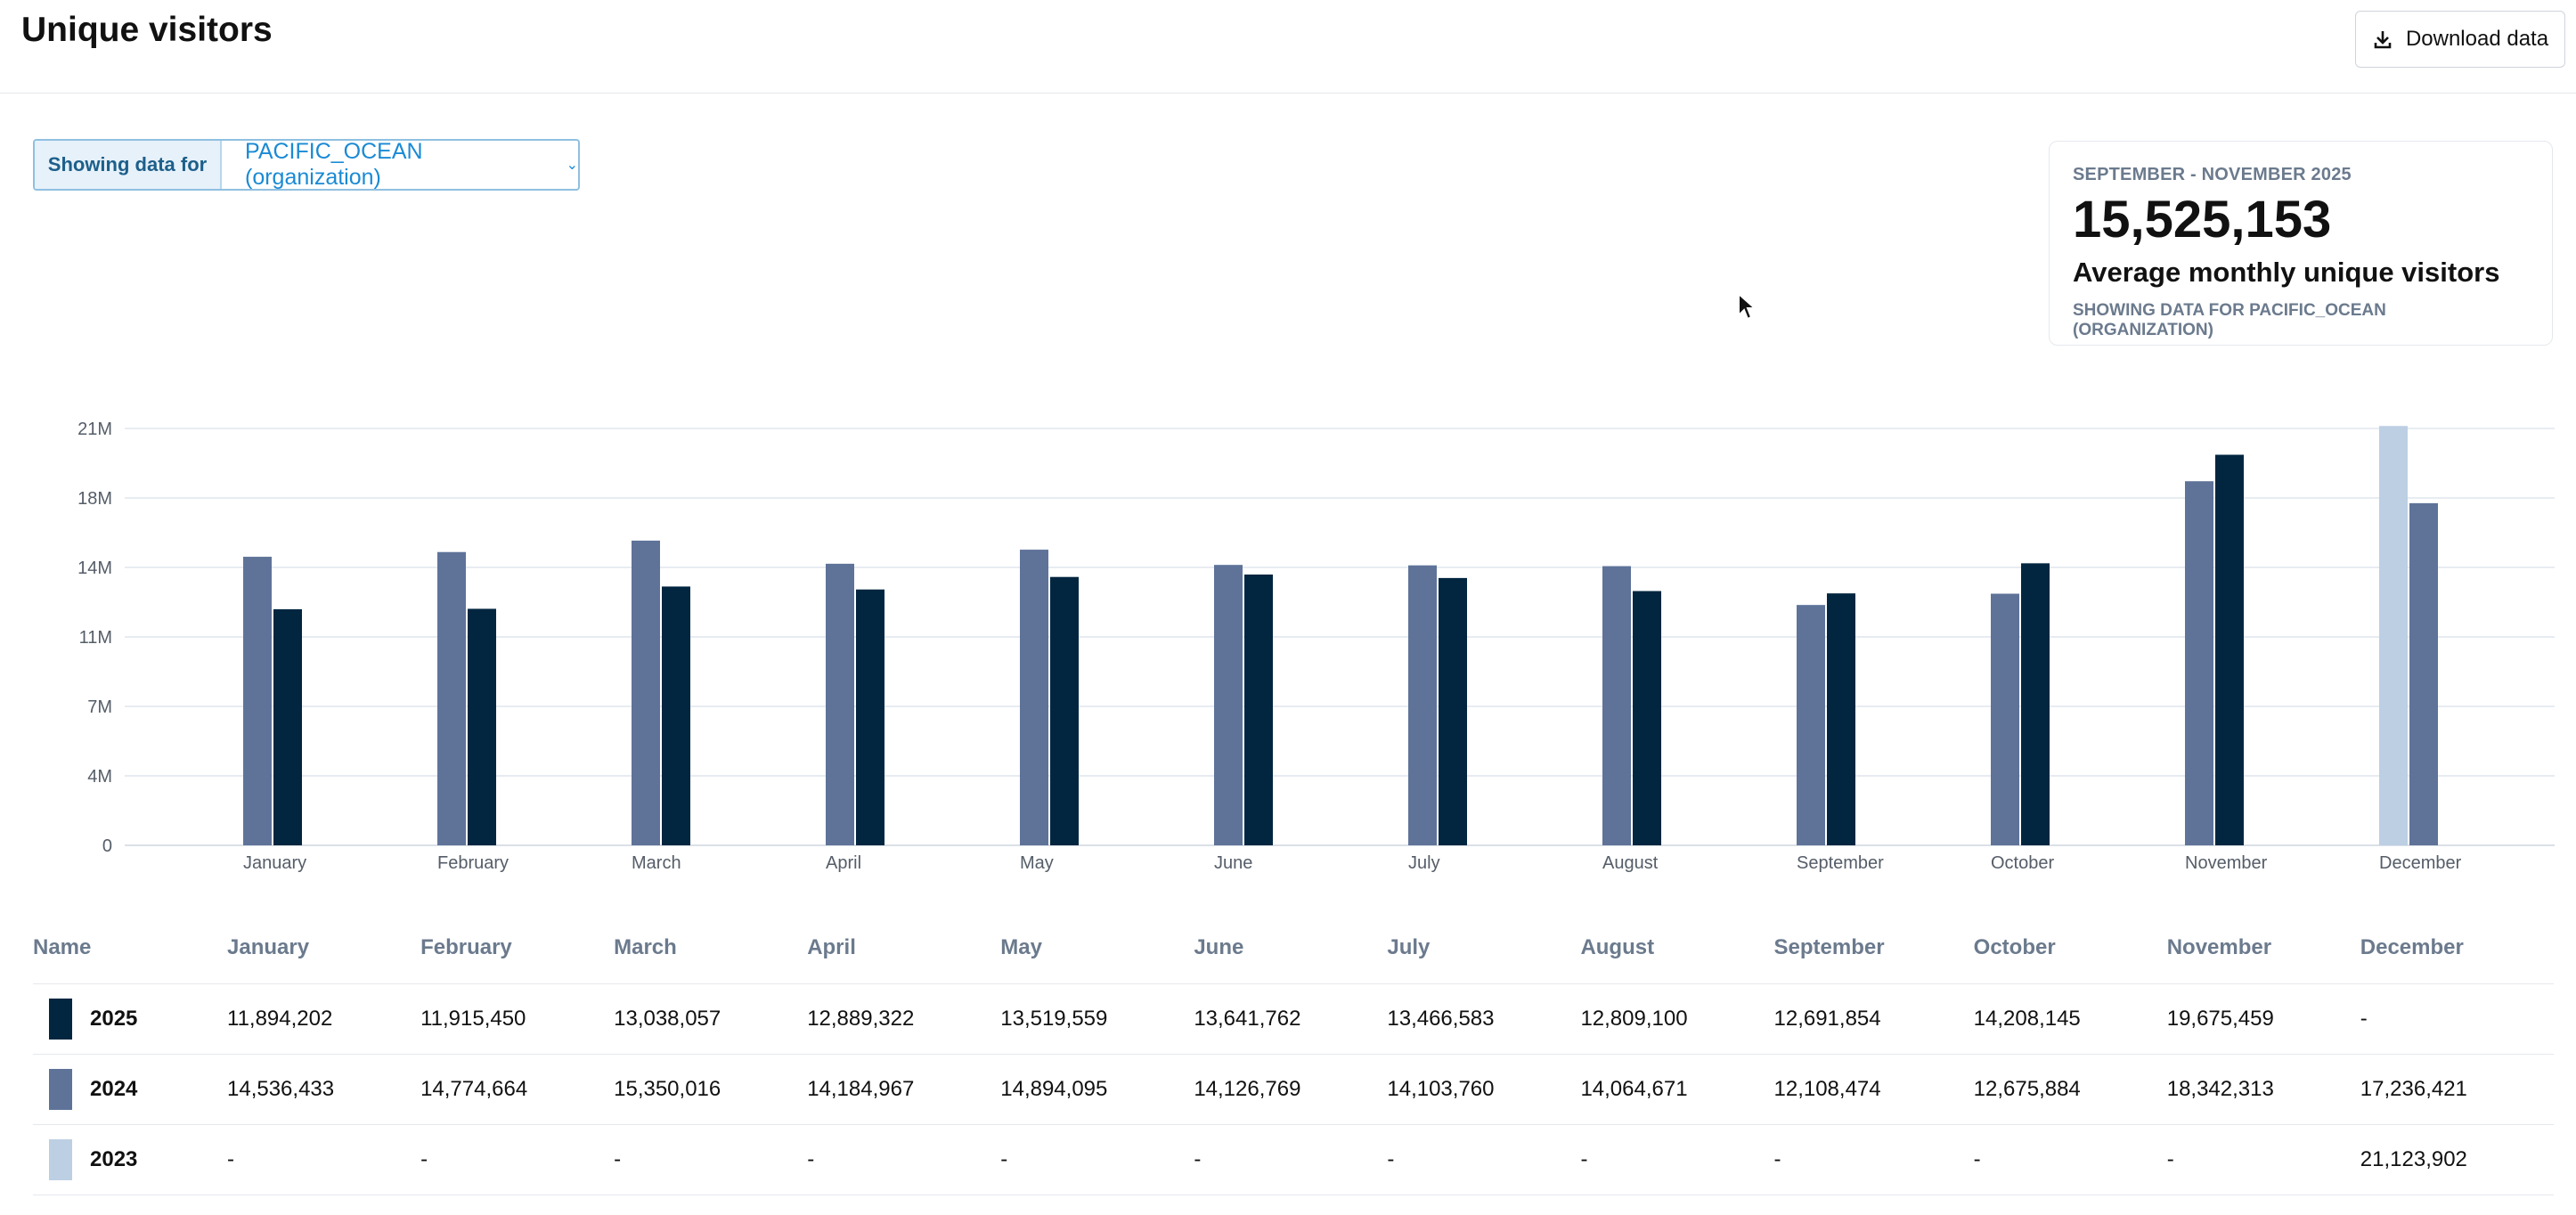  What do you see at coordinates (1677, 1089) in the screenshot?
I see `table-cell: 14,064,671` at bounding box center [1677, 1089].